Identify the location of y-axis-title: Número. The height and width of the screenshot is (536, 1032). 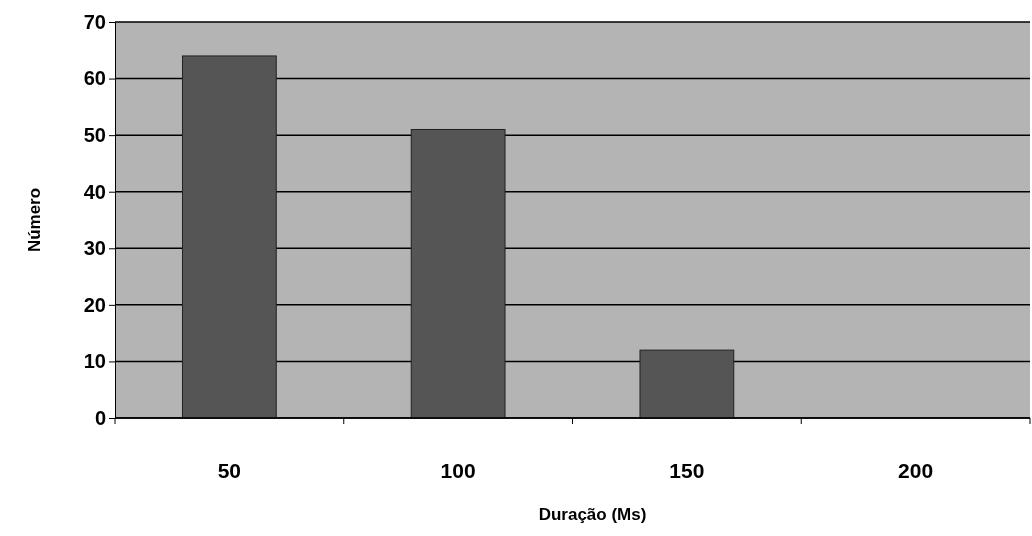
(34, 220).